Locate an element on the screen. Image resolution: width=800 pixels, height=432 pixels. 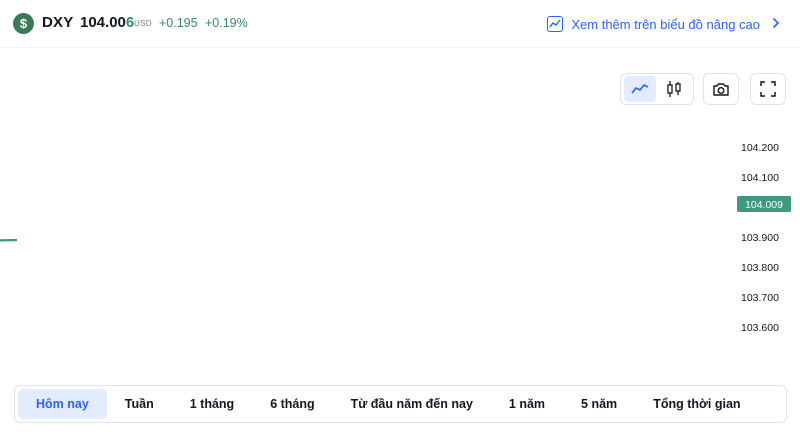
advanced-chart-link-label: Xem thêm trên biểu đồ nâng cao is located at coordinates (665, 24).